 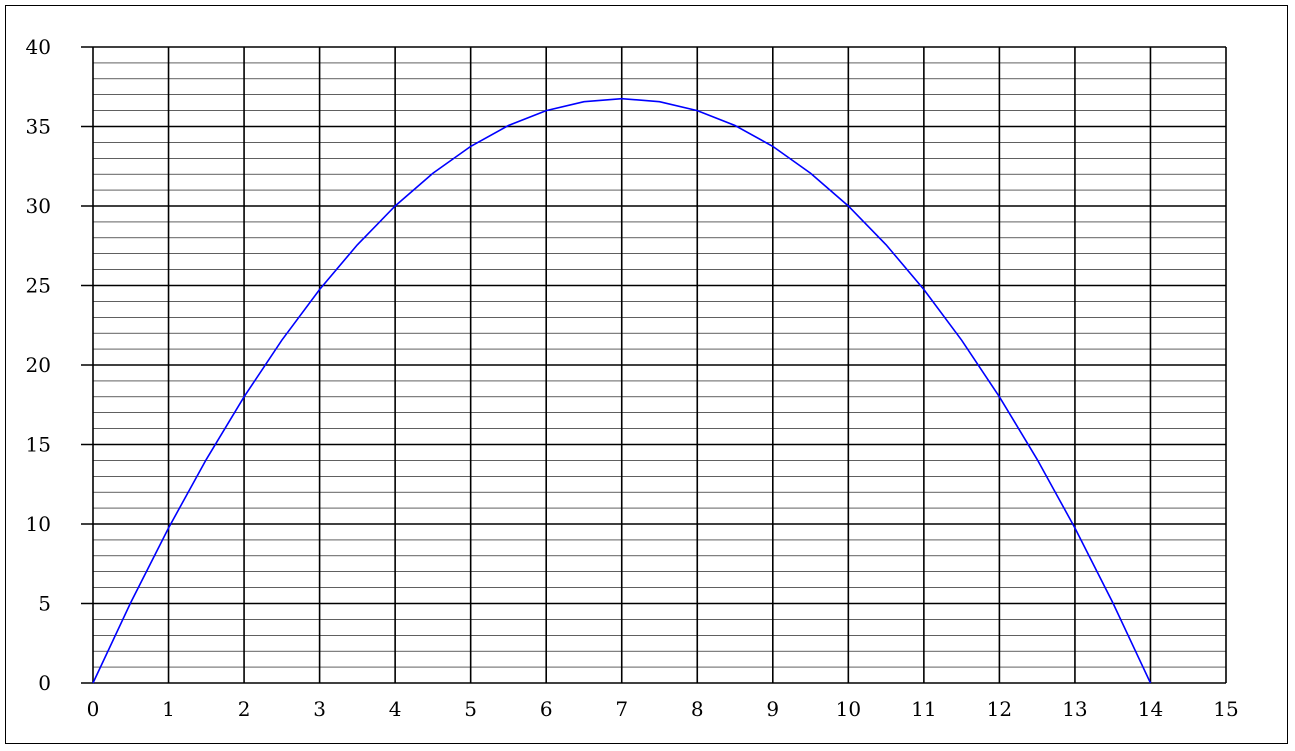 What do you see at coordinates (848, 709) in the screenshot?
I see `x-tick-label: 10` at bounding box center [848, 709].